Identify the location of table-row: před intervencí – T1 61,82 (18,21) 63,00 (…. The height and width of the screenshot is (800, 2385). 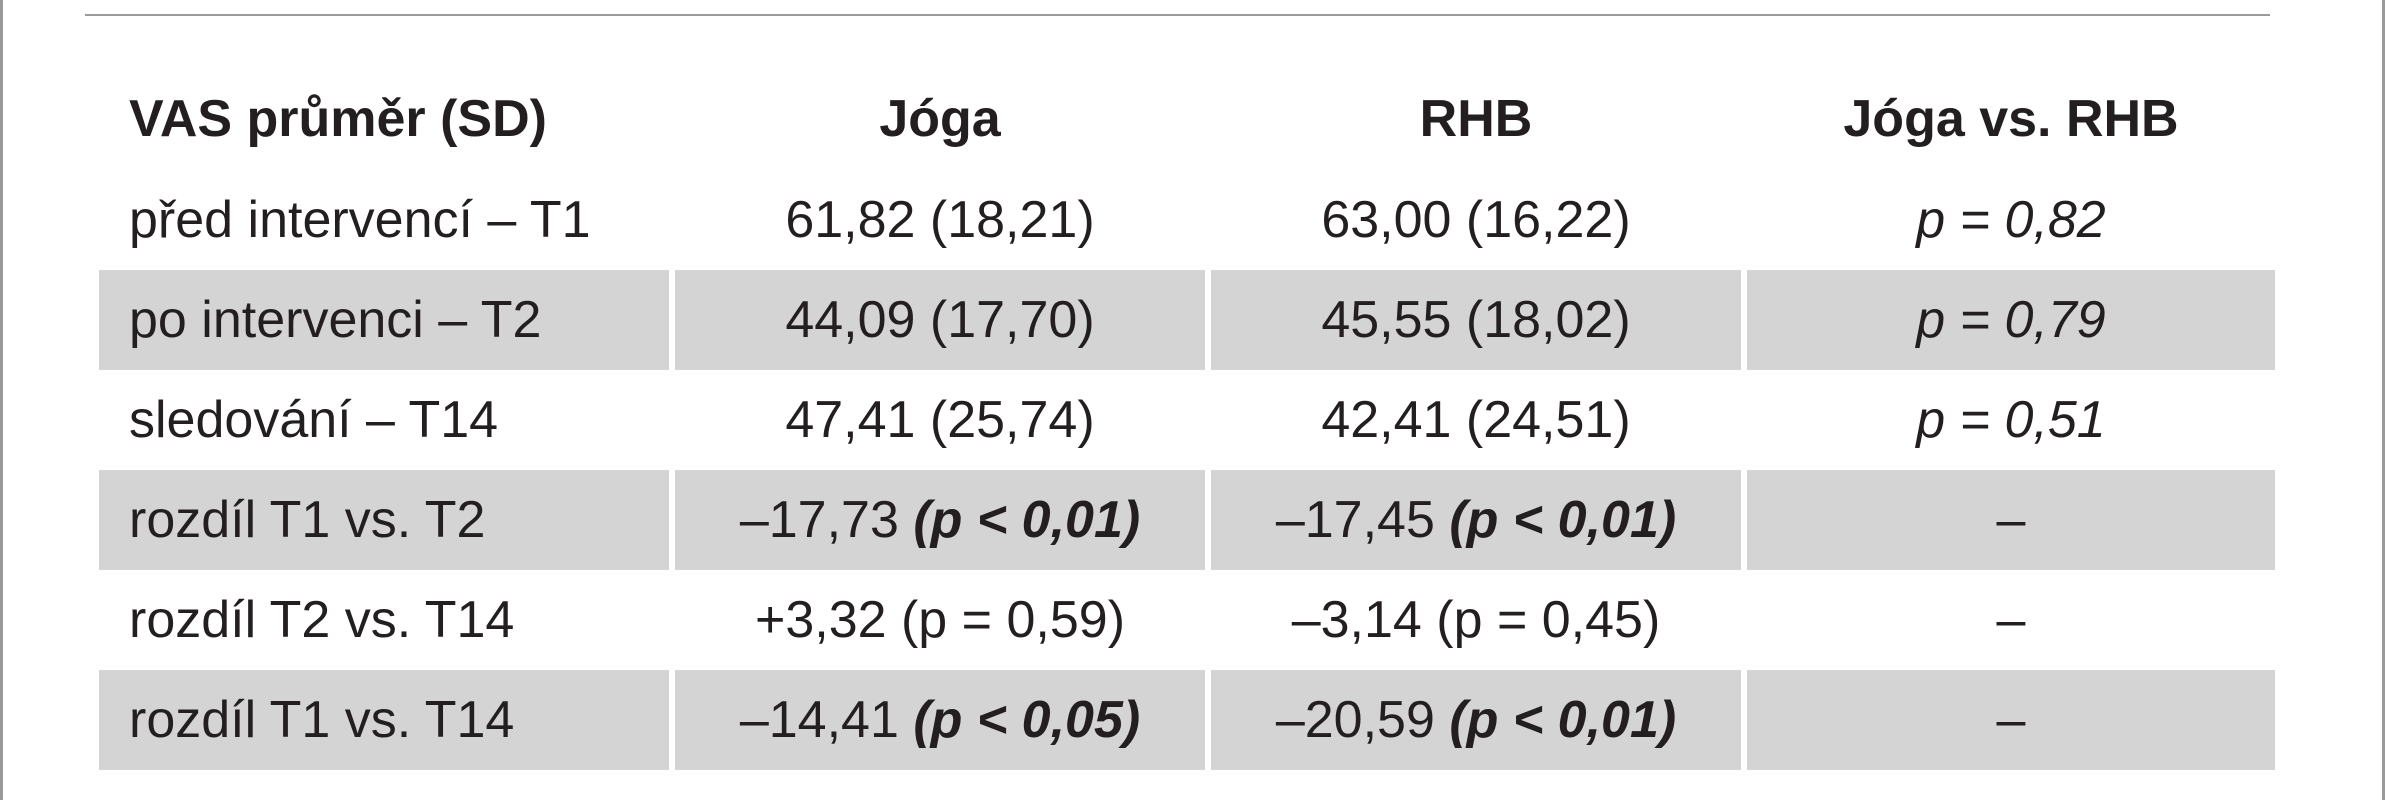
(1187, 220).